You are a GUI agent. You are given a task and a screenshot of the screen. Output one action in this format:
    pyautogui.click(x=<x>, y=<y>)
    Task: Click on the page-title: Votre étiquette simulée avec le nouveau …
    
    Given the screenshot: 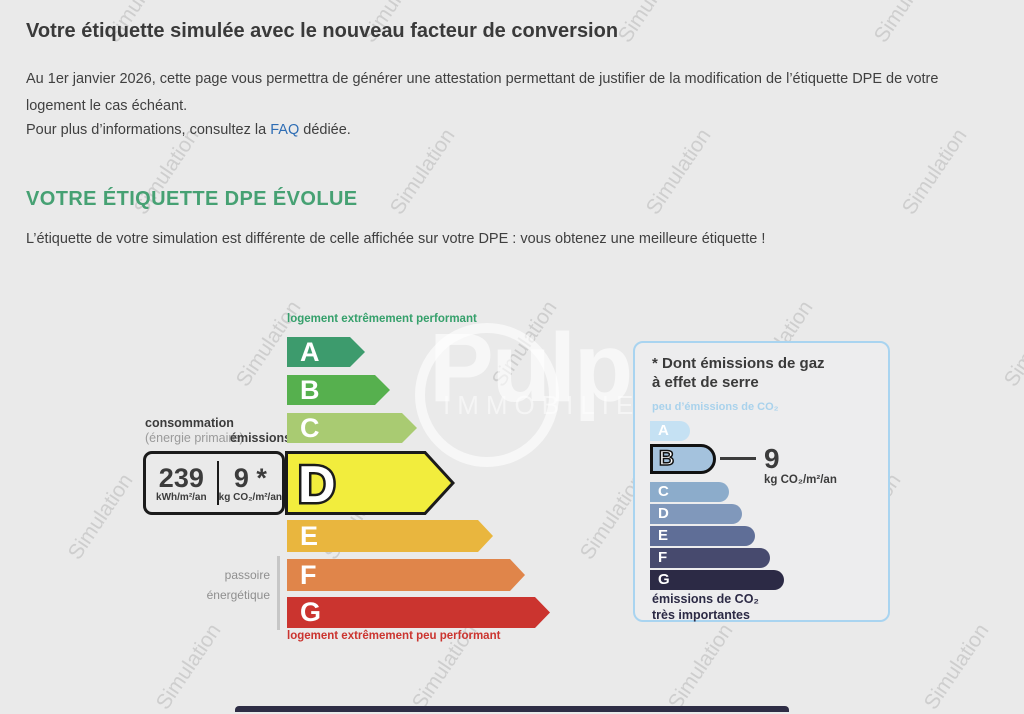 What is the action you would take?
    pyautogui.click(x=322, y=31)
    